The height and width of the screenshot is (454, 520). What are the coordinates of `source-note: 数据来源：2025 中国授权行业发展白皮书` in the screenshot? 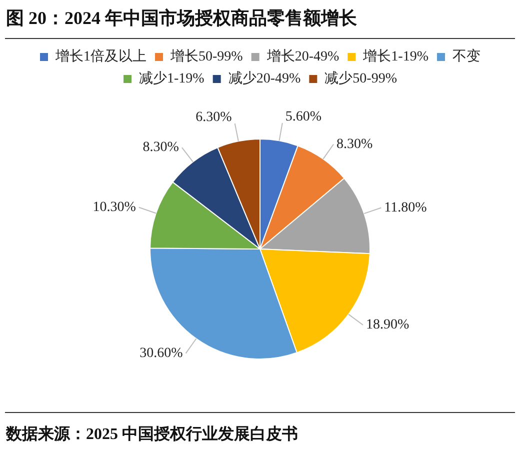 It's located at (152, 434).